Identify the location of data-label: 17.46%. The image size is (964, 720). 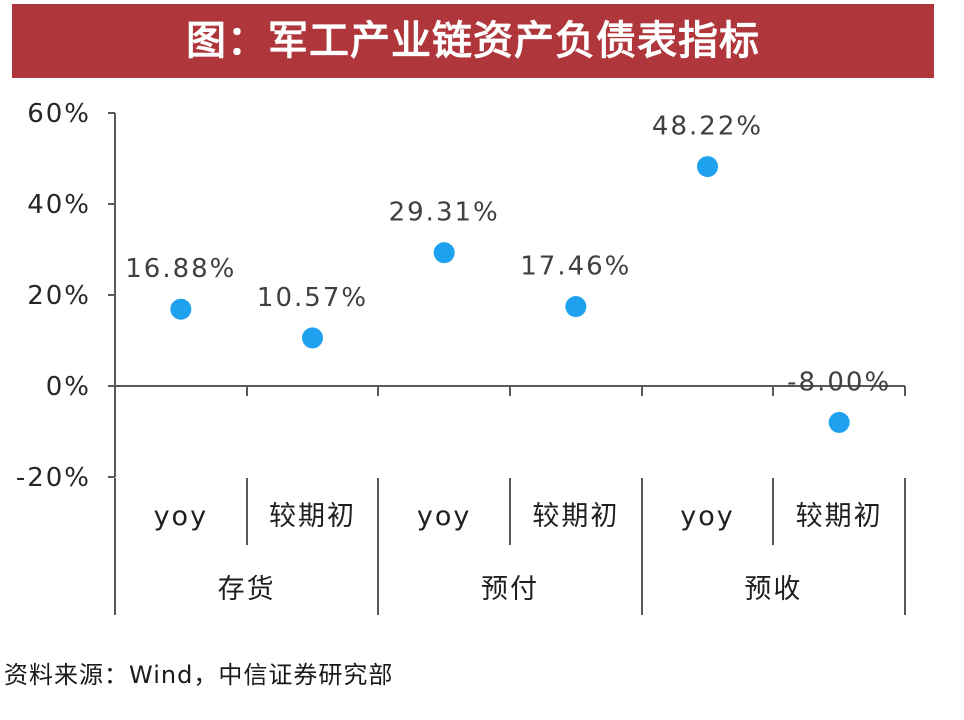
(575, 267).